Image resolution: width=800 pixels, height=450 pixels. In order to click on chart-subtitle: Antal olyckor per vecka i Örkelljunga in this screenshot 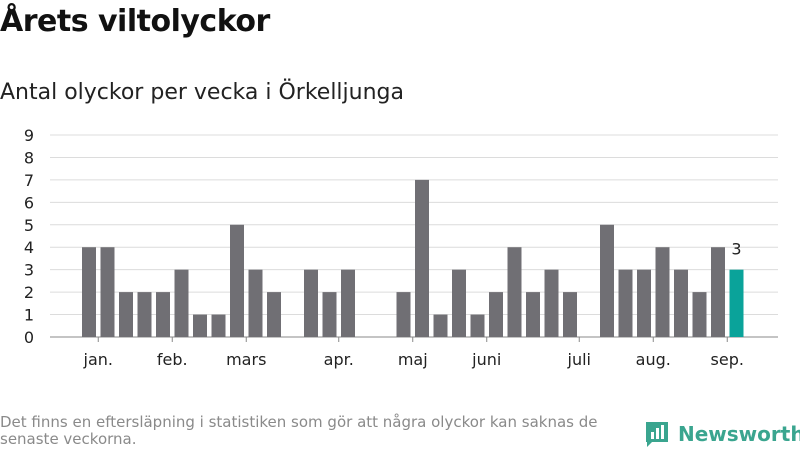, I will do `click(202, 92)`.